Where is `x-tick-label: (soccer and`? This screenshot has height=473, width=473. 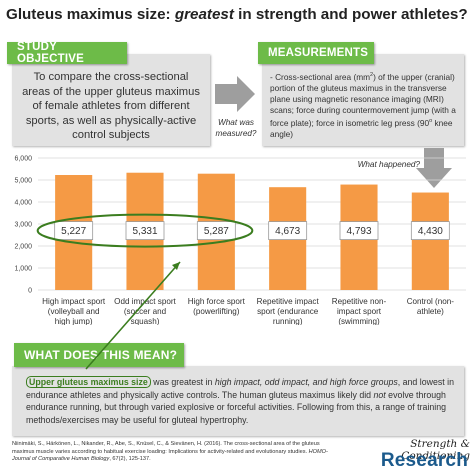 x-tick-label: (soccer and is located at coordinates (145, 311).